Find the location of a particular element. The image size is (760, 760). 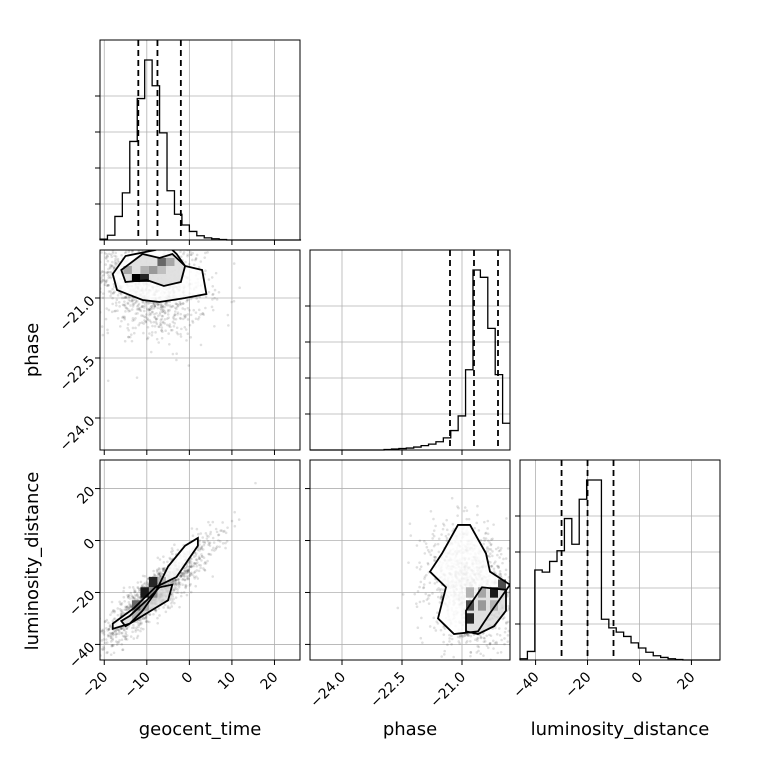

x-tick-label: 20 is located at coordinates (687, 681).